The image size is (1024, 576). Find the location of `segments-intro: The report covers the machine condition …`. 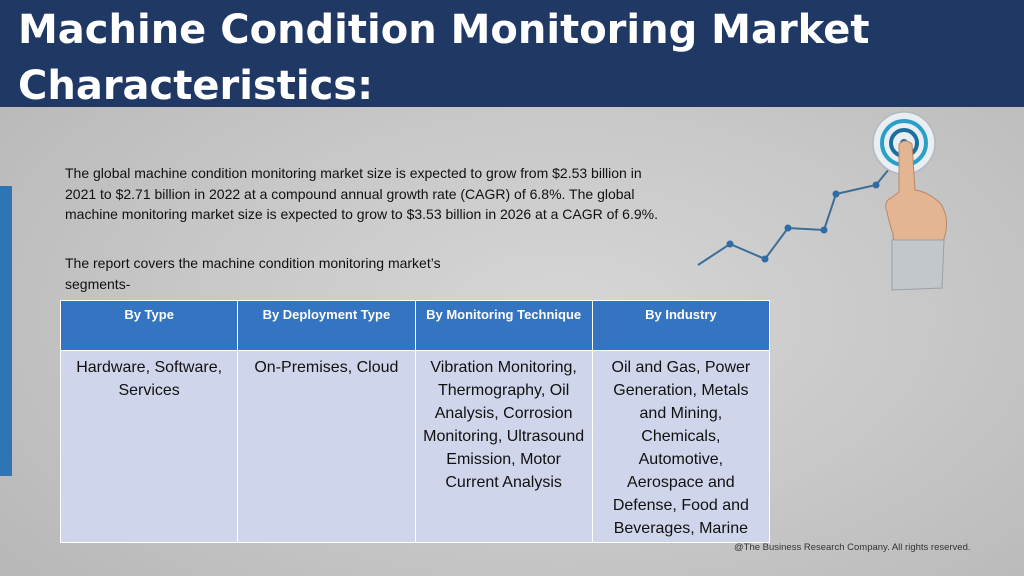

segments-intro: The report covers the machine condition … is located at coordinates (253, 273).